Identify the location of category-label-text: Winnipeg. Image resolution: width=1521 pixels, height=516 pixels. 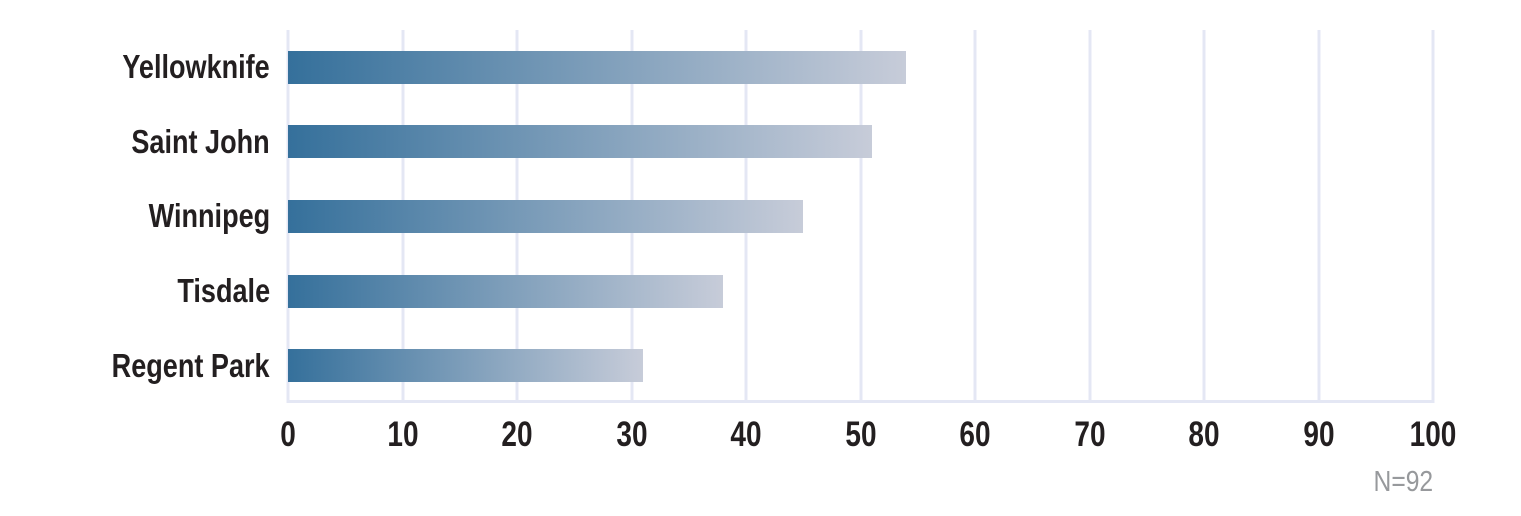
(209, 216).